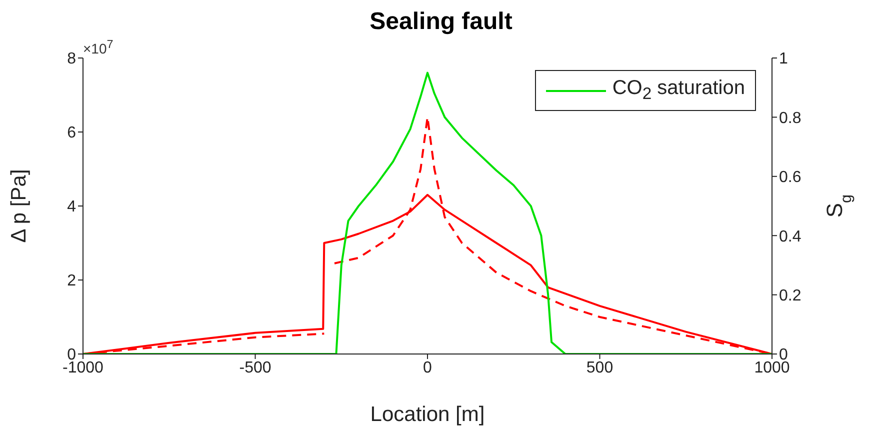 The image size is (882, 439). What do you see at coordinates (427, 414) in the screenshot?
I see `x-axis-title: Location [m]` at bounding box center [427, 414].